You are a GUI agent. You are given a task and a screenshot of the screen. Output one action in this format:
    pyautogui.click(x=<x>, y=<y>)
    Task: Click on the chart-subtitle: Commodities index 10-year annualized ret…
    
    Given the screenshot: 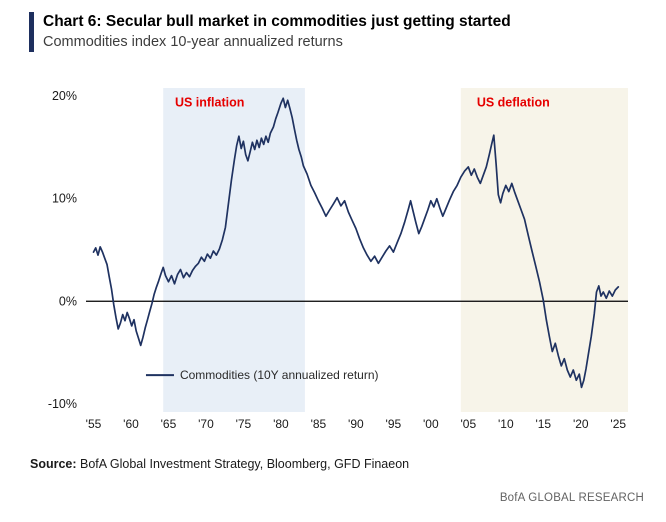 What is the action you would take?
    pyautogui.click(x=193, y=42)
    